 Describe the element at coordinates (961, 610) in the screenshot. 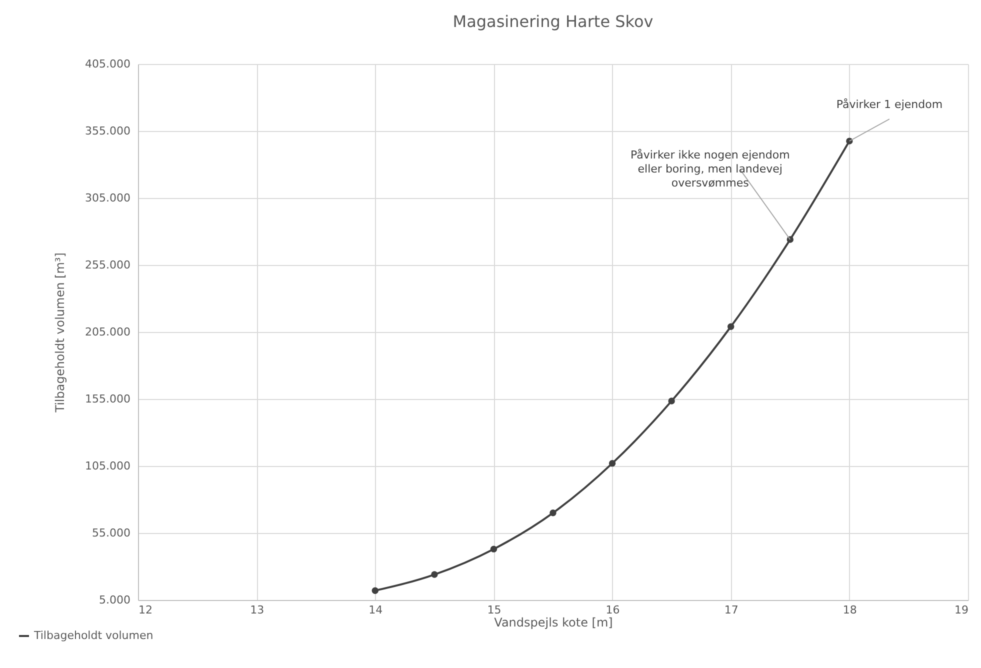

I see `x-tick-label: 19` at that location.